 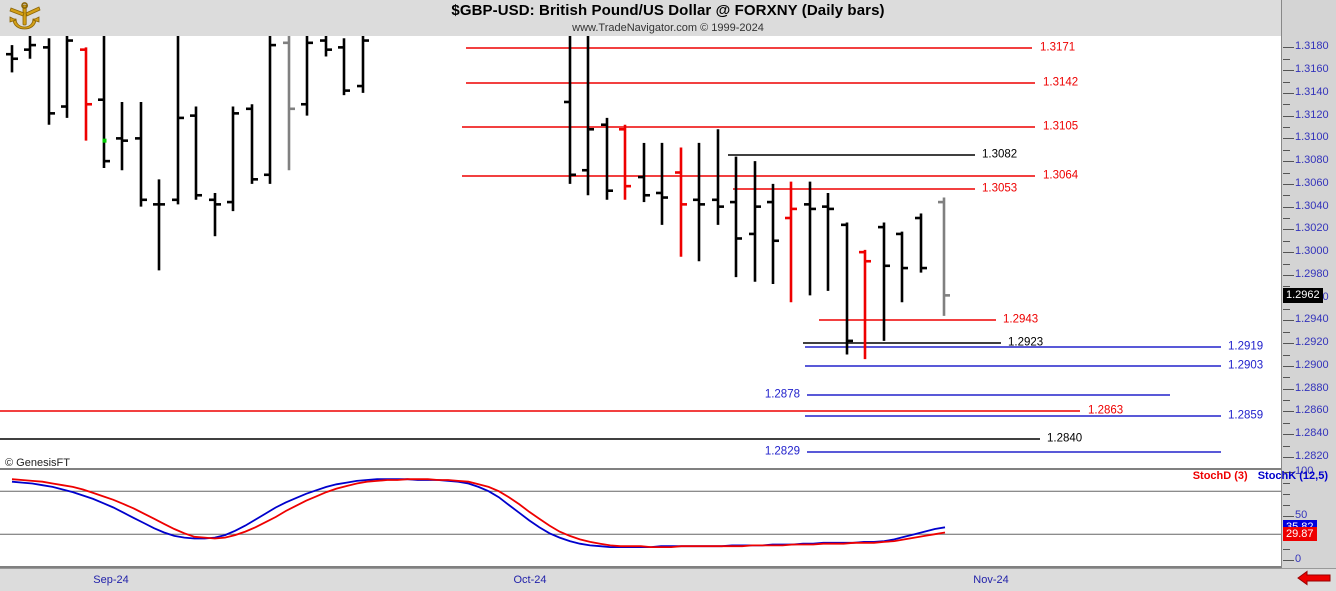 What do you see at coordinates (1312, 387) in the screenshot?
I see `price-axis-tick-label: 1.2880` at bounding box center [1312, 387].